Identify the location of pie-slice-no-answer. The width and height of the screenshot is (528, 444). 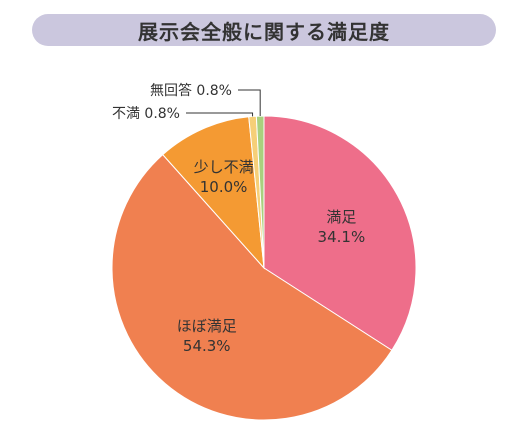
(260, 192).